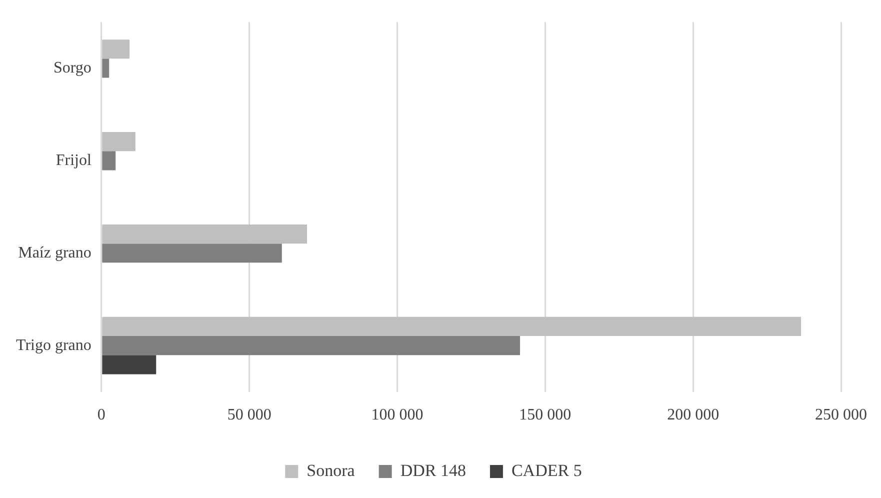  What do you see at coordinates (72, 67) in the screenshot?
I see `y-tick-label: Sorgo` at bounding box center [72, 67].